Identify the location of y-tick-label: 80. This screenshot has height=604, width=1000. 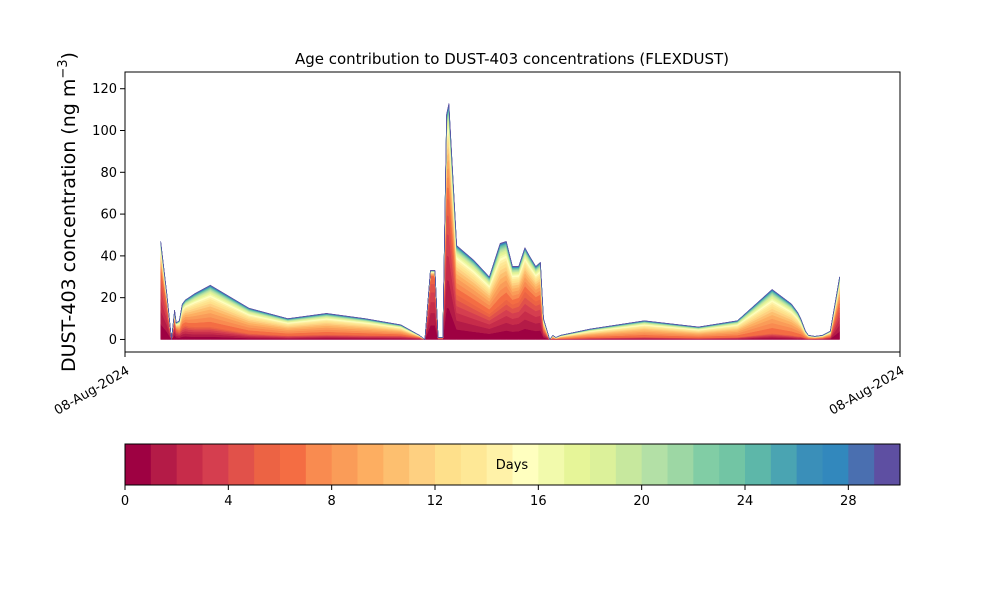
(108, 173).